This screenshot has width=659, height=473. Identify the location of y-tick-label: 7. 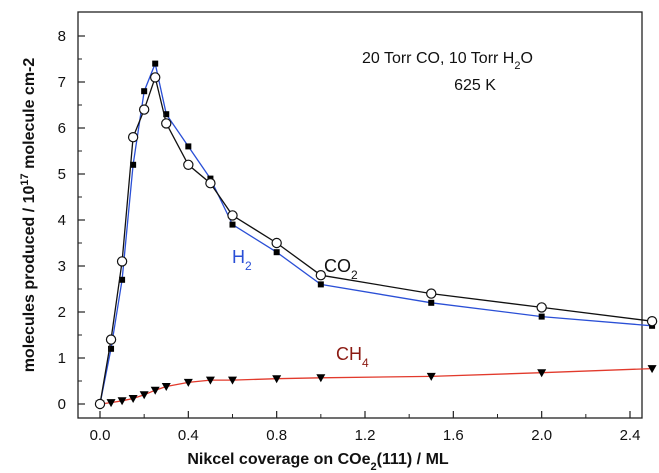
(62, 82).